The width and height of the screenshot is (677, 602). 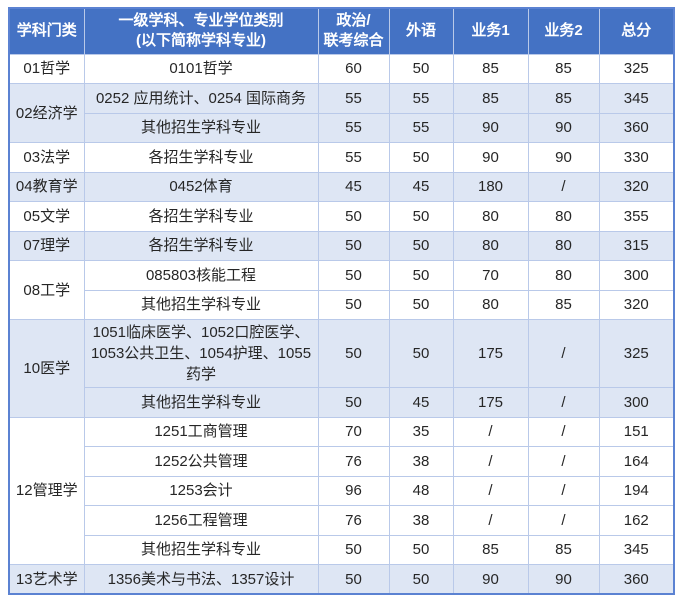 I want to click on header-cell-major: 一级学科、专业学位类别 (以下简称学科专业), so click(x=201, y=31).